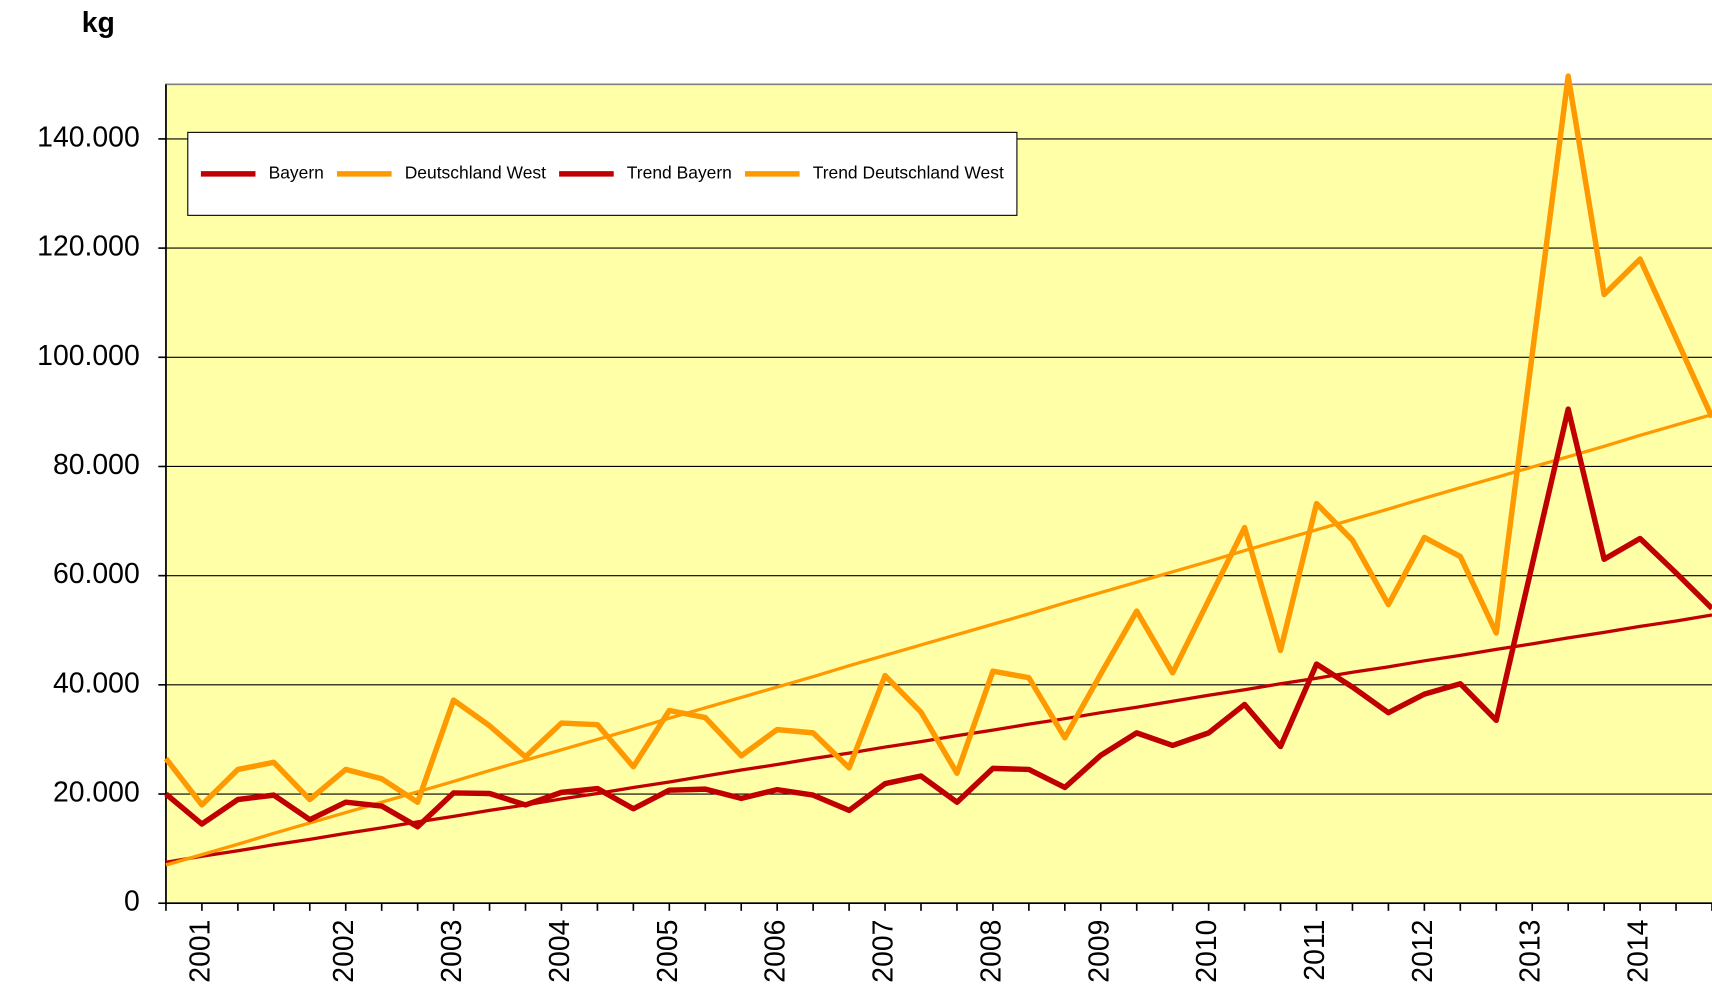  I want to click on x-tick-label: 2013, so click(1531, 951).